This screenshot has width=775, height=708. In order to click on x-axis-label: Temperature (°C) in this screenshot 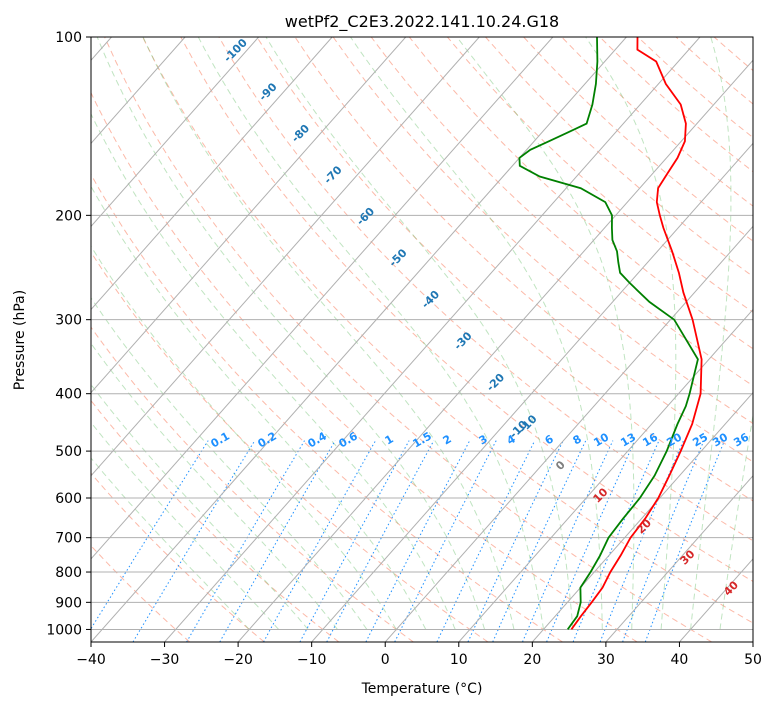, I will do `click(422, 689)`.